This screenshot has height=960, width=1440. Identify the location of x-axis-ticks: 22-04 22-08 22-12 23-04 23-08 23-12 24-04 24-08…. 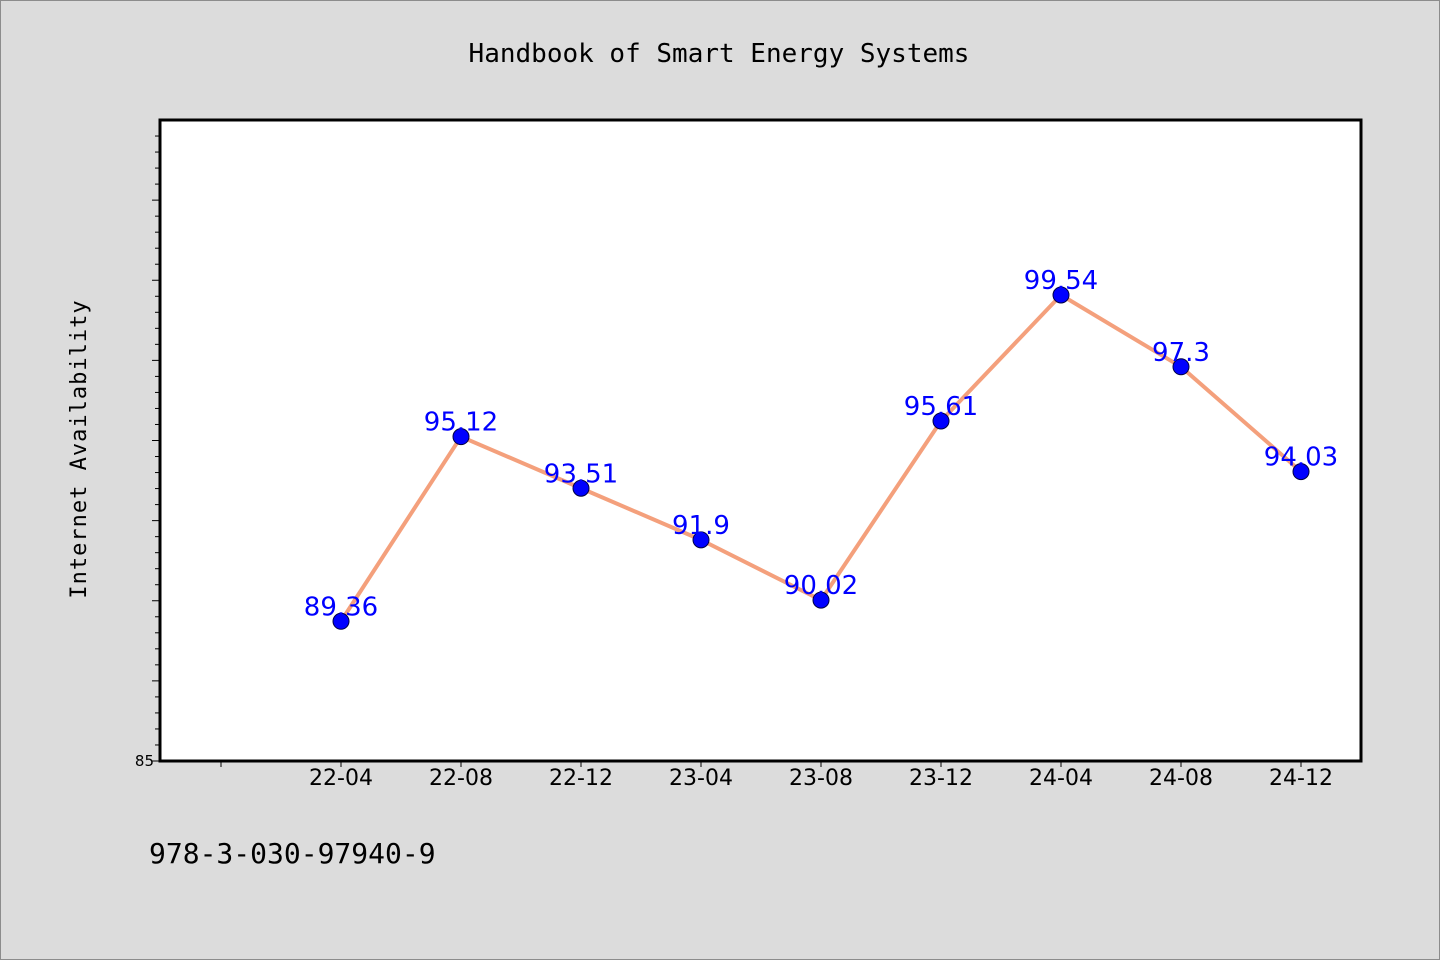
(776, 776).